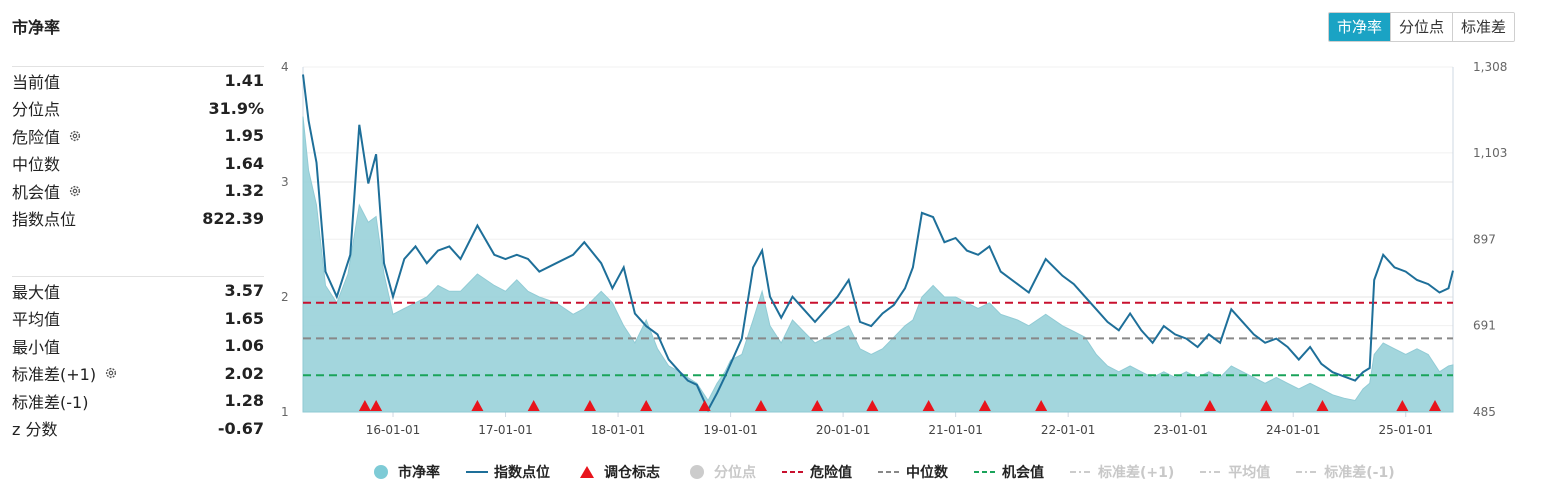  What do you see at coordinates (244, 401) in the screenshot?
I see `stat-value: 1.28` at bounding box center [244, 401].